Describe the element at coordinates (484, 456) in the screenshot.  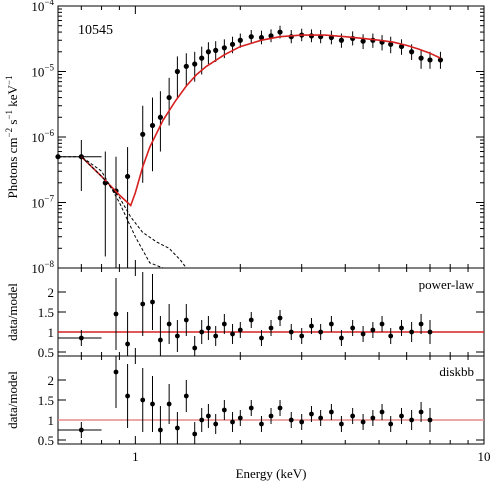
I see `x-tick-label: 10` at that location.